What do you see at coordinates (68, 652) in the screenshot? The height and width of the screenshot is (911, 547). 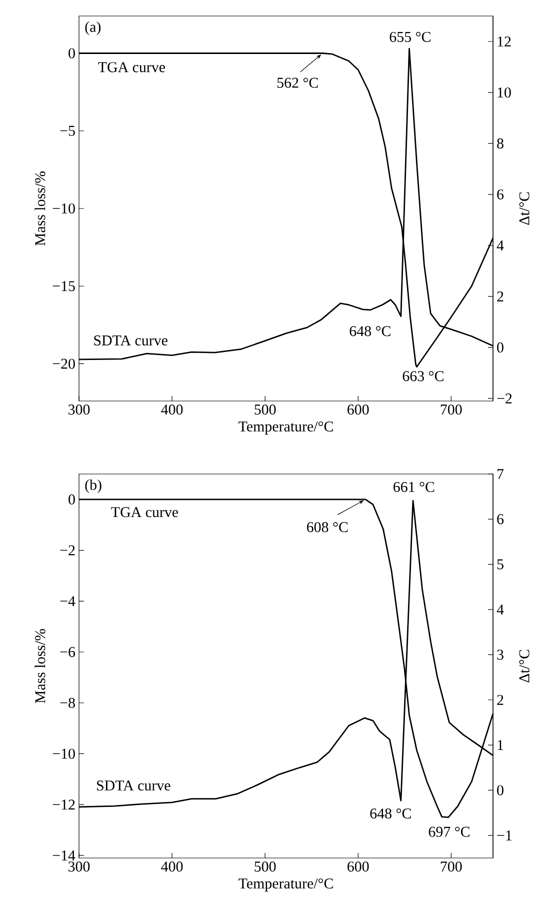 I see `y-tick-label: −6` at bounding box center [68, 652].